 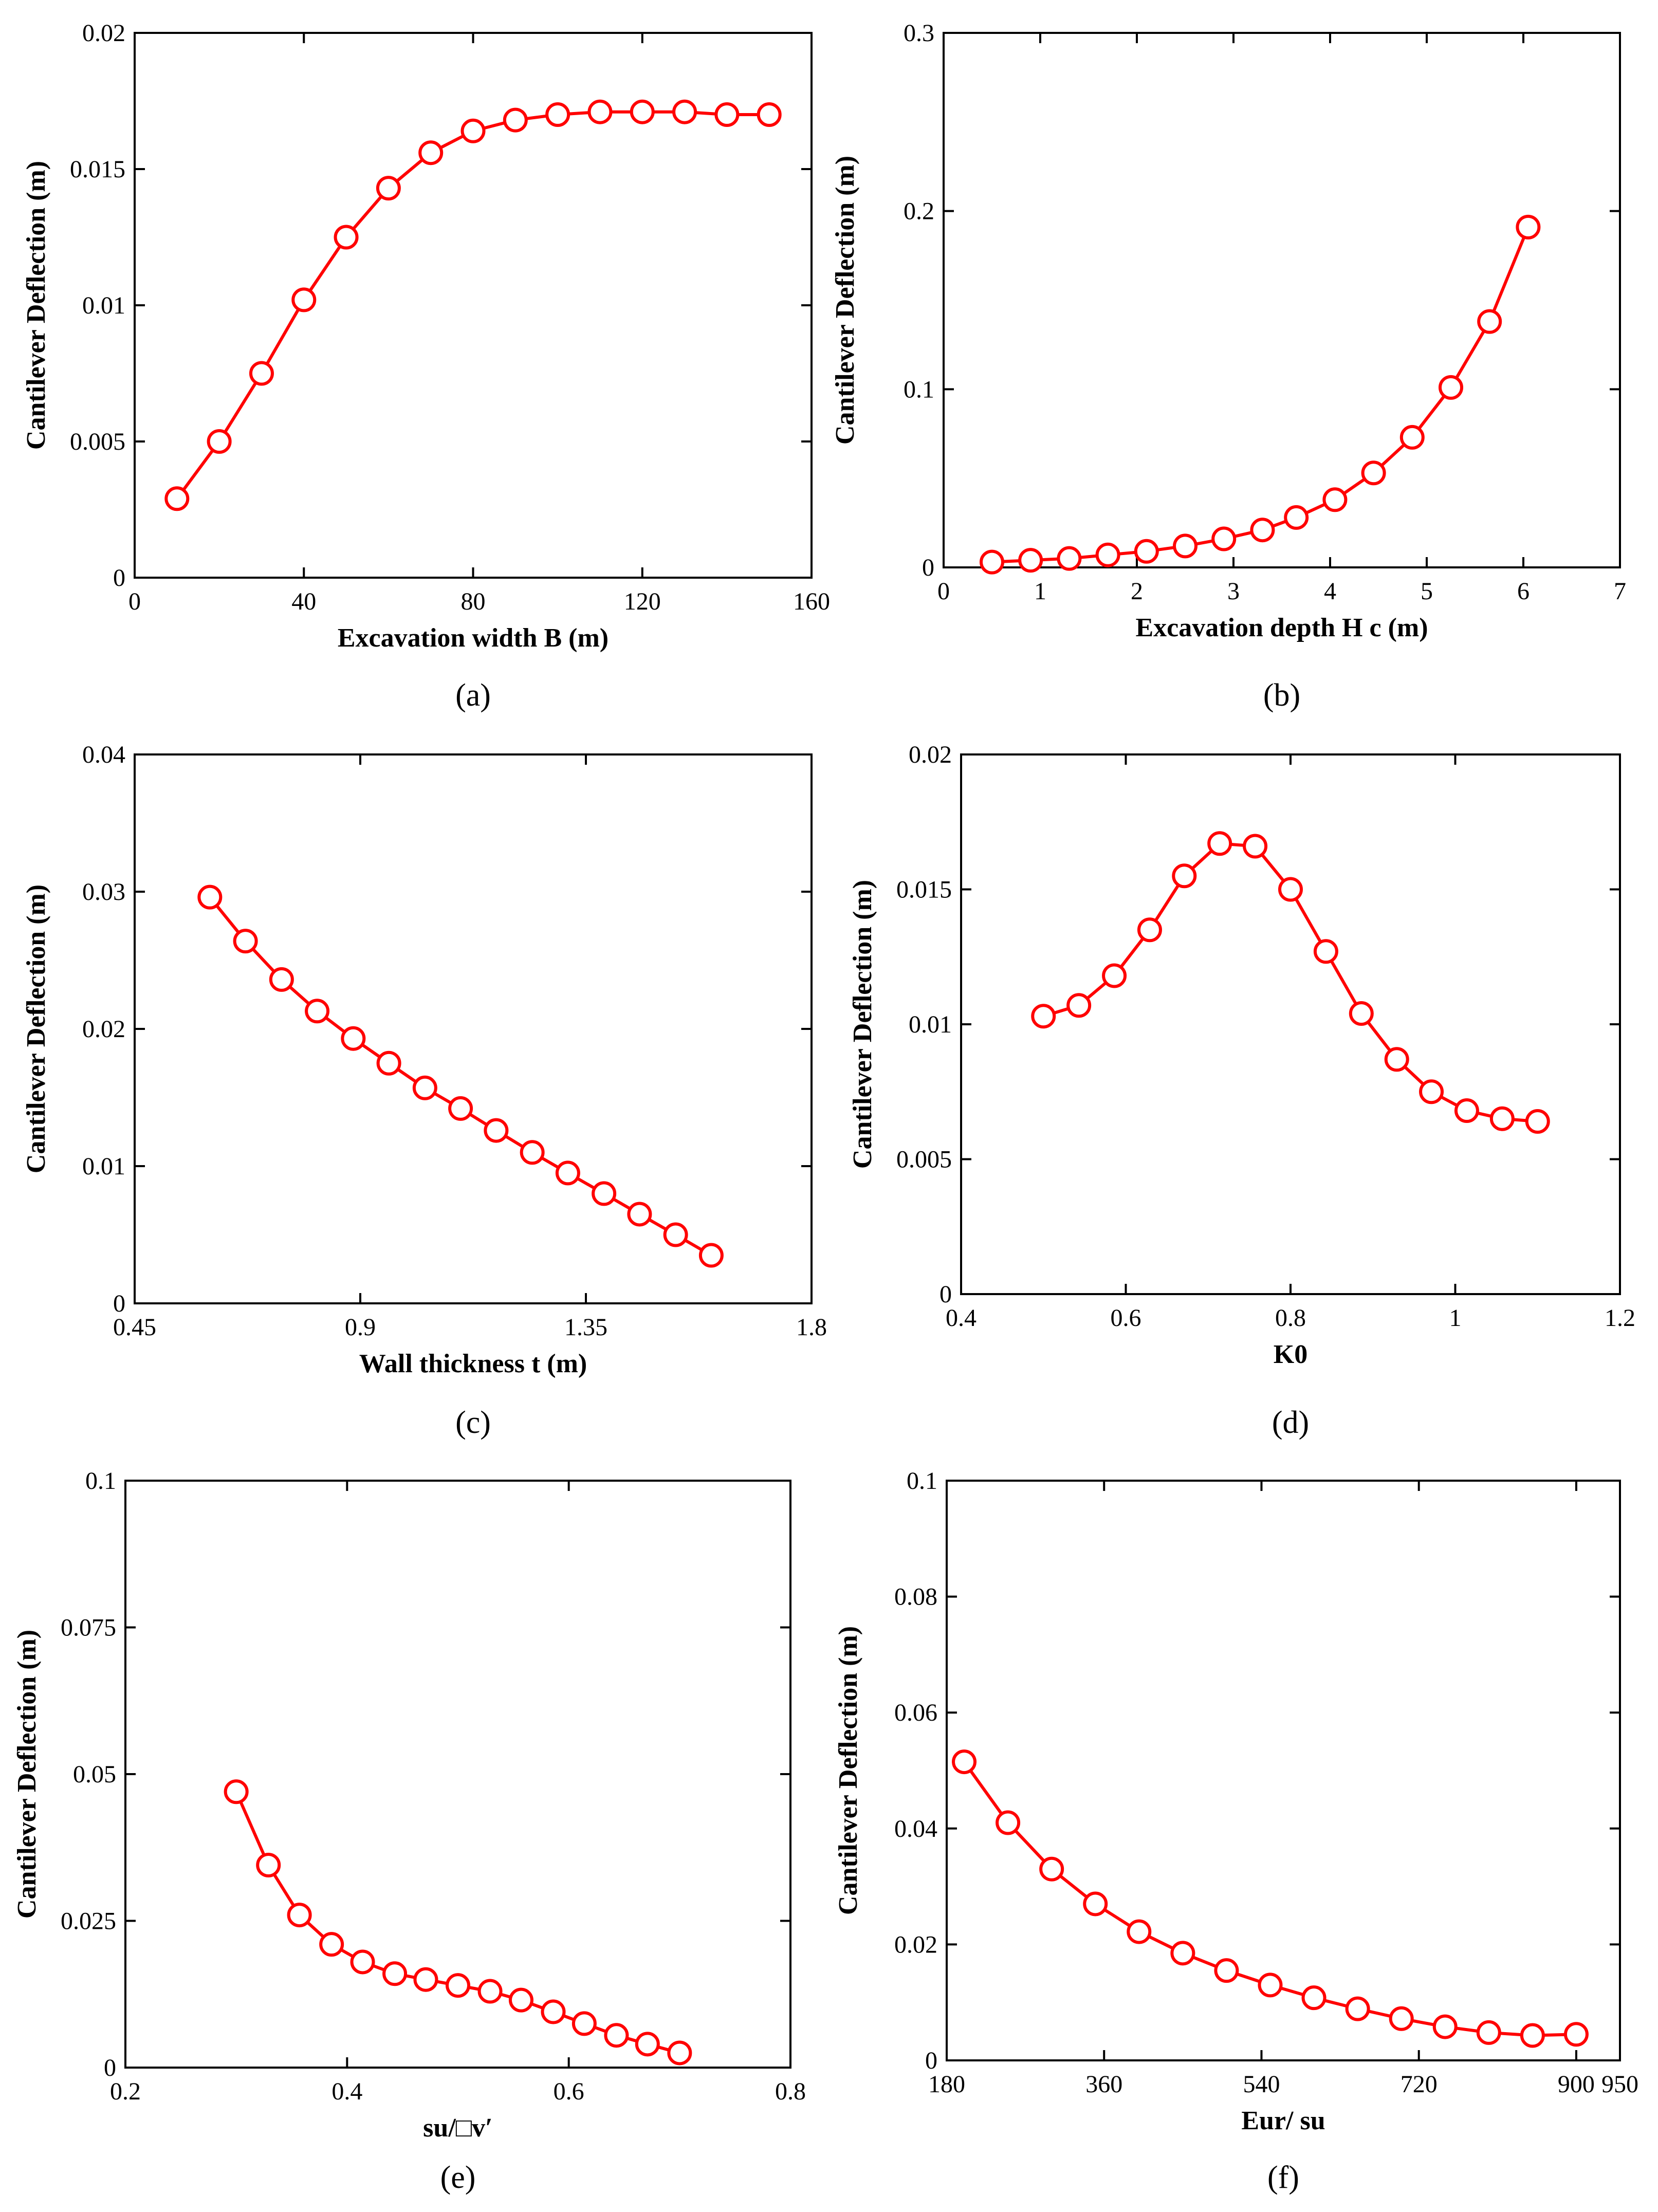 I want to click on y-tick-label: 0.03, so click(x=103, y=892).